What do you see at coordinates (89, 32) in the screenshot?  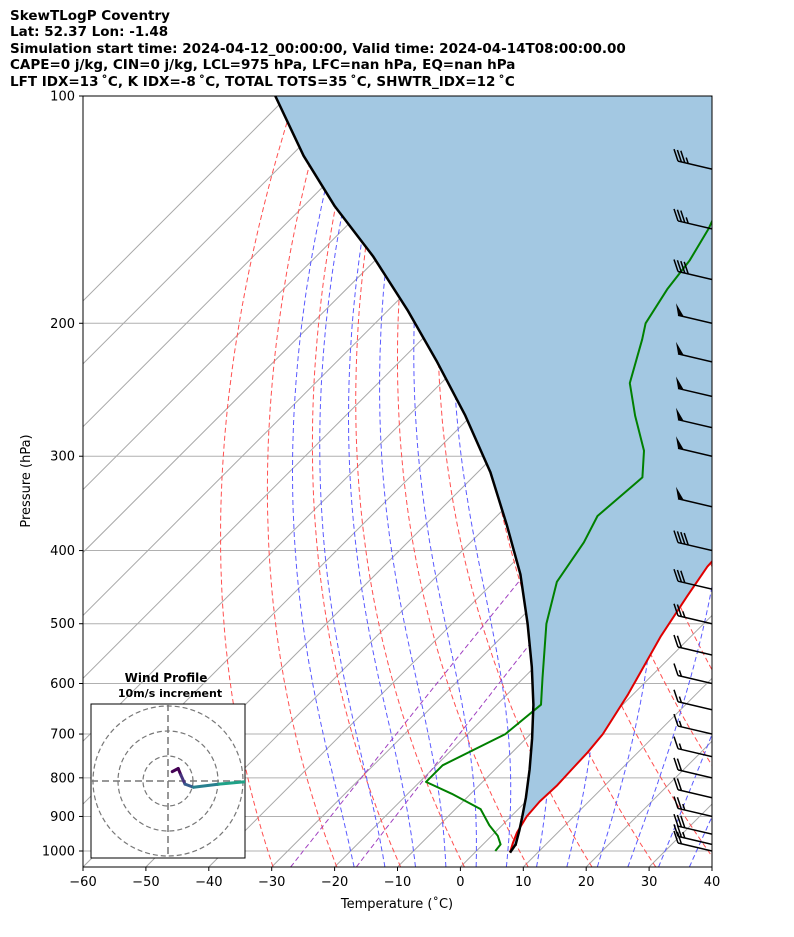 I see `location-text: Lat: 52.37 Lon: -1.48` at bounding box center [89, 32].